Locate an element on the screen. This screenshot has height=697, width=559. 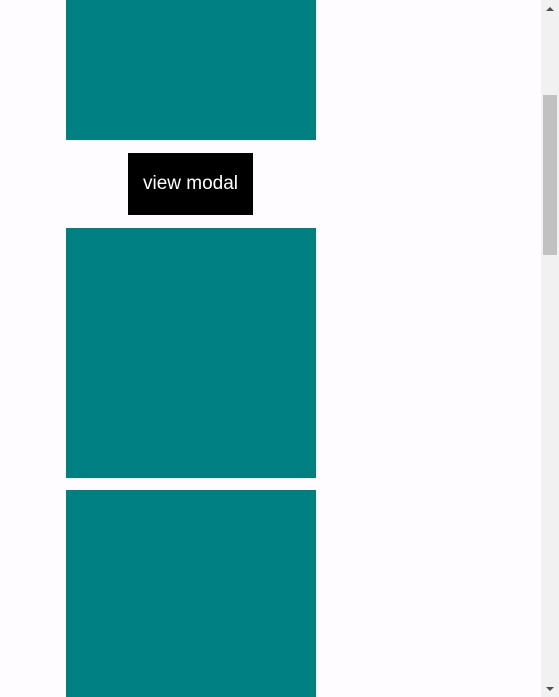
vertical-scrollbar is located at coordinates (550, 348).